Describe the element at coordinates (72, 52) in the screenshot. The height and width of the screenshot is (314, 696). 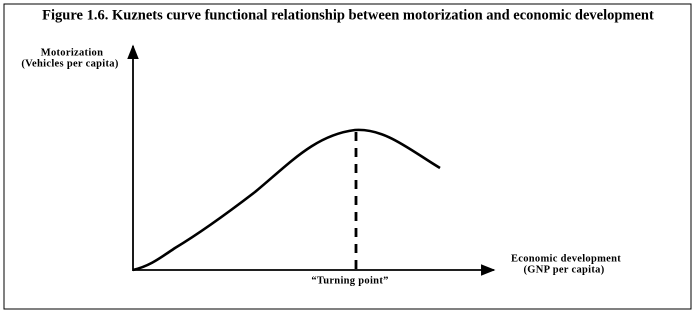
I see `y-axis-label: Motorization` at that location.